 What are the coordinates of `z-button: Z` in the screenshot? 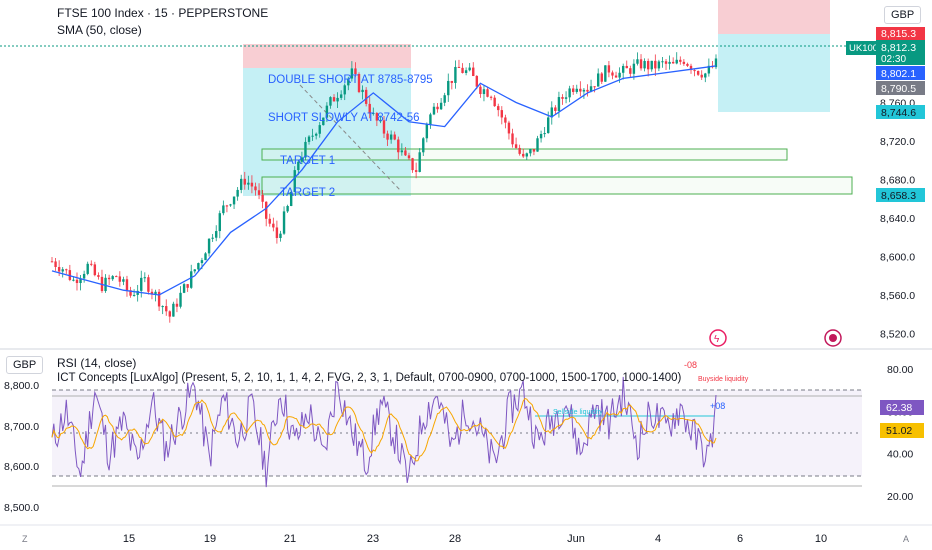 It's located at (25, 539).